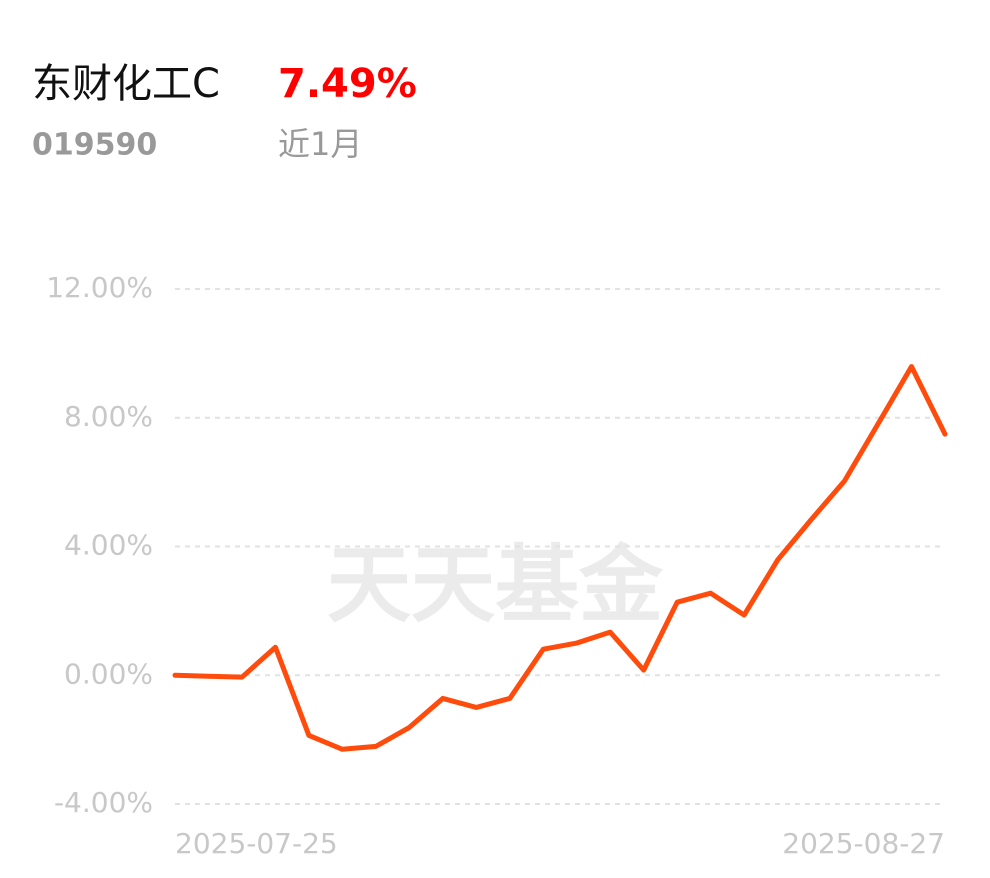 The height and width of the screenshot is (878, 990). I want to click on x-tick-label: 2025-08-27, so click(863, 843).